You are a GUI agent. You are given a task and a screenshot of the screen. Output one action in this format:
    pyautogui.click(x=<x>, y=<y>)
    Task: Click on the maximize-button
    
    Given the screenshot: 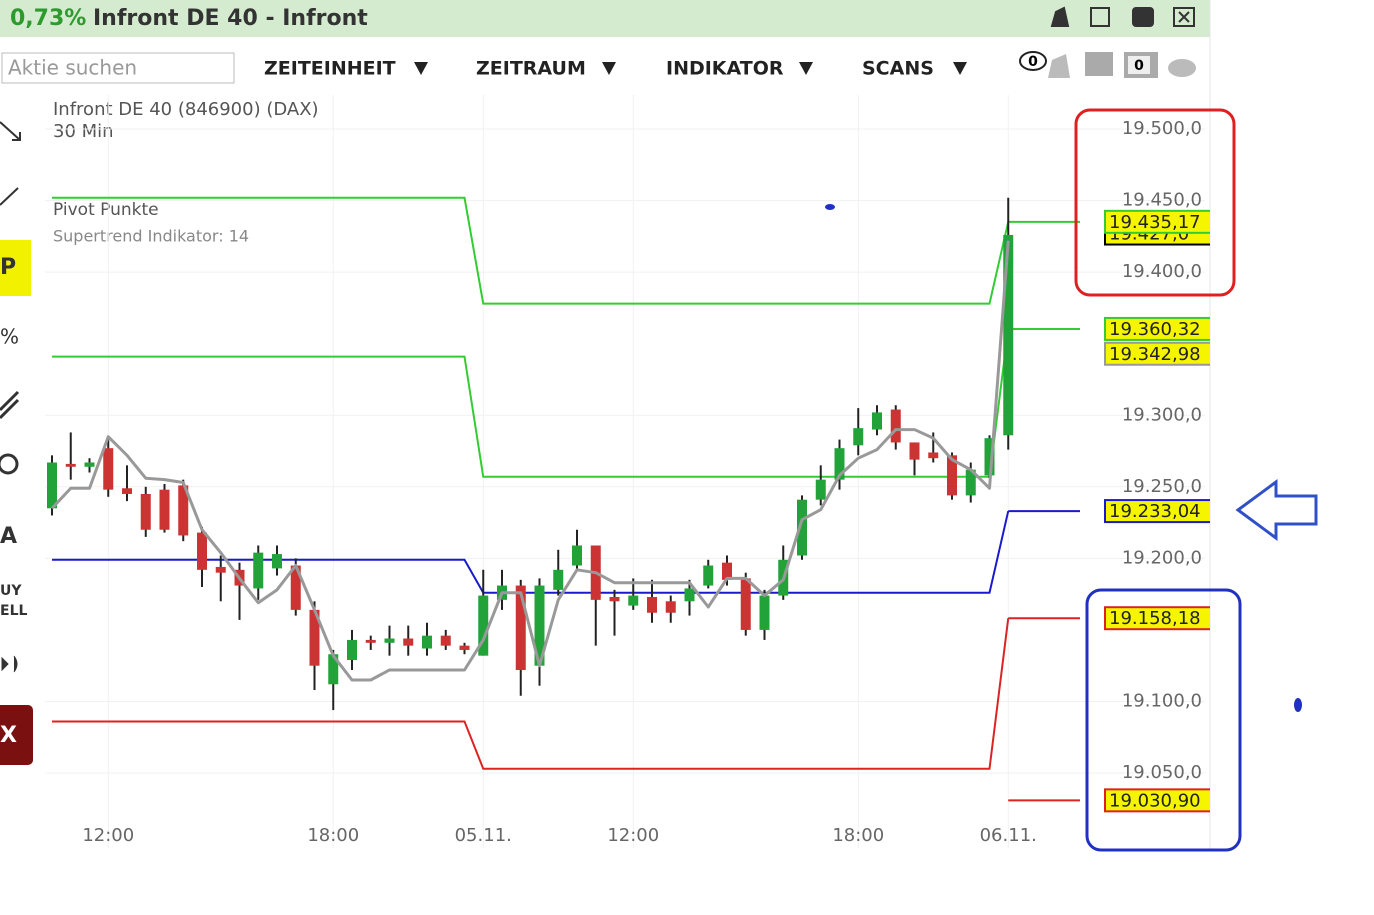 What is the action you would take?
    pyautogui.click(x=1143, y=17)
    